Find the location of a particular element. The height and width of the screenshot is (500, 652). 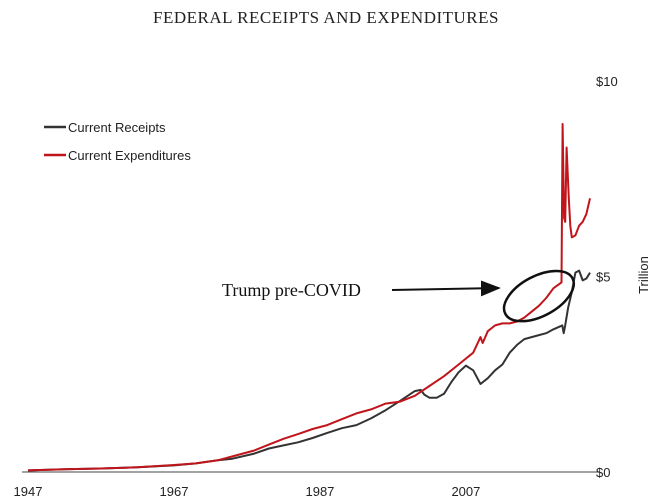

y-ticks: $0 $5 $10 is located at coordinates (607, 277).